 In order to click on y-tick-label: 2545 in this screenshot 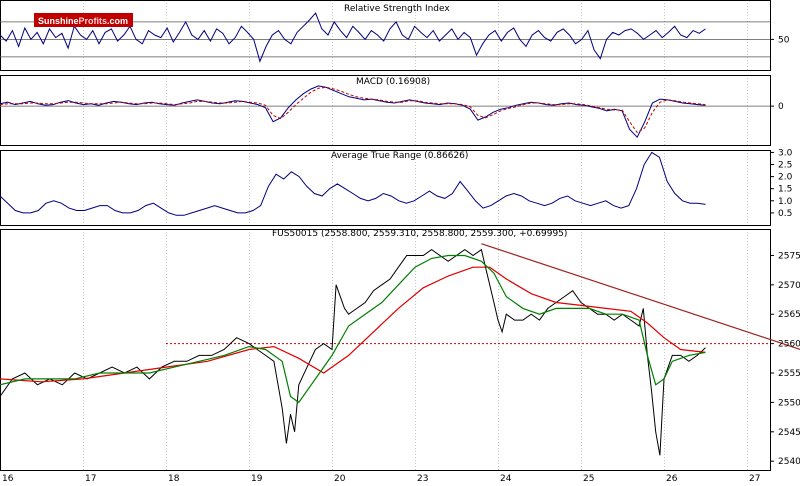, I will do `click(789, 433)`.